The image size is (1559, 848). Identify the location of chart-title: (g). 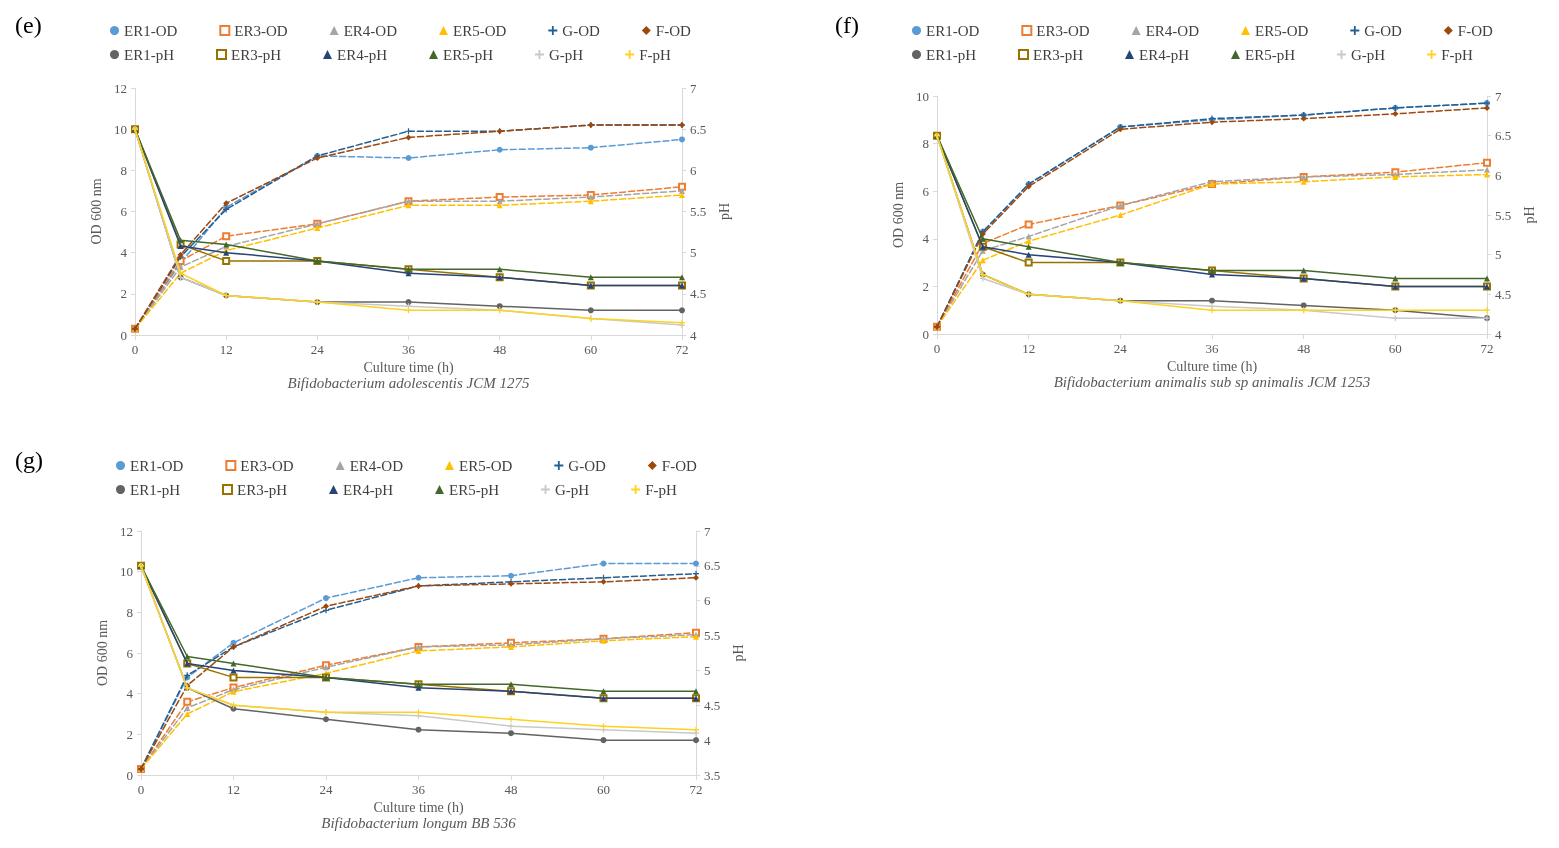
(29, 460).